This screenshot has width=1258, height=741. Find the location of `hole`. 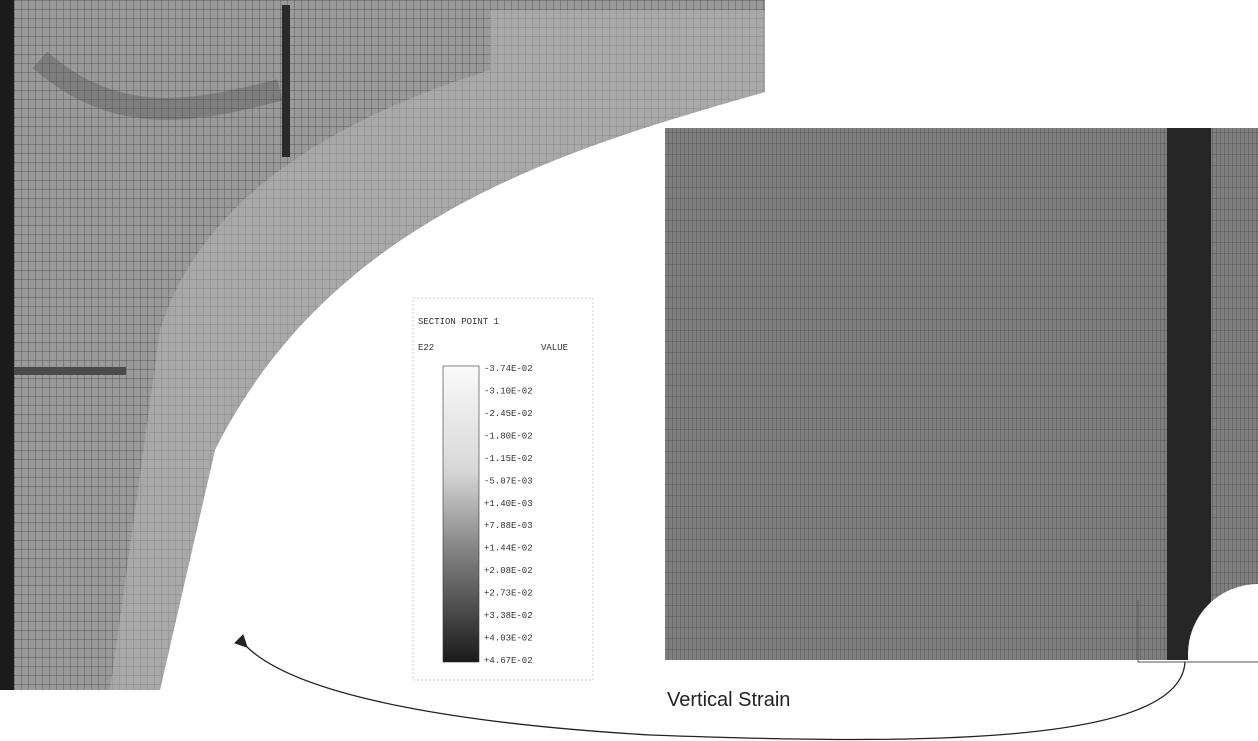

hole is located at coordinates (1223, 623).